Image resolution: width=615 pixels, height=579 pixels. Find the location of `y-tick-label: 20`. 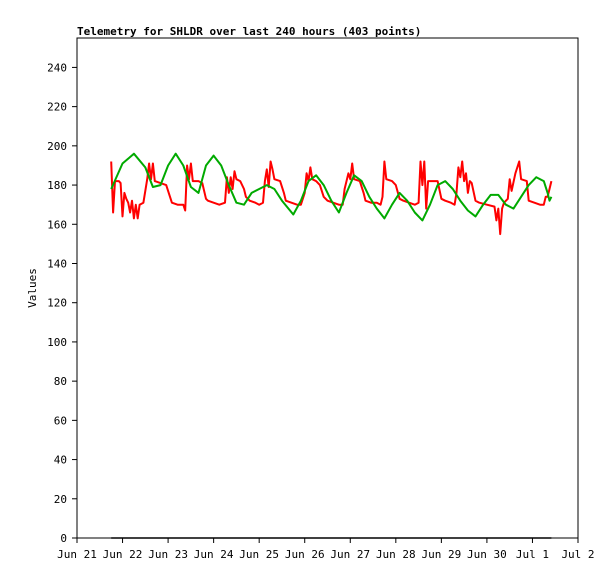

y-tick-label: 20 is located at coordinates (60, 499).